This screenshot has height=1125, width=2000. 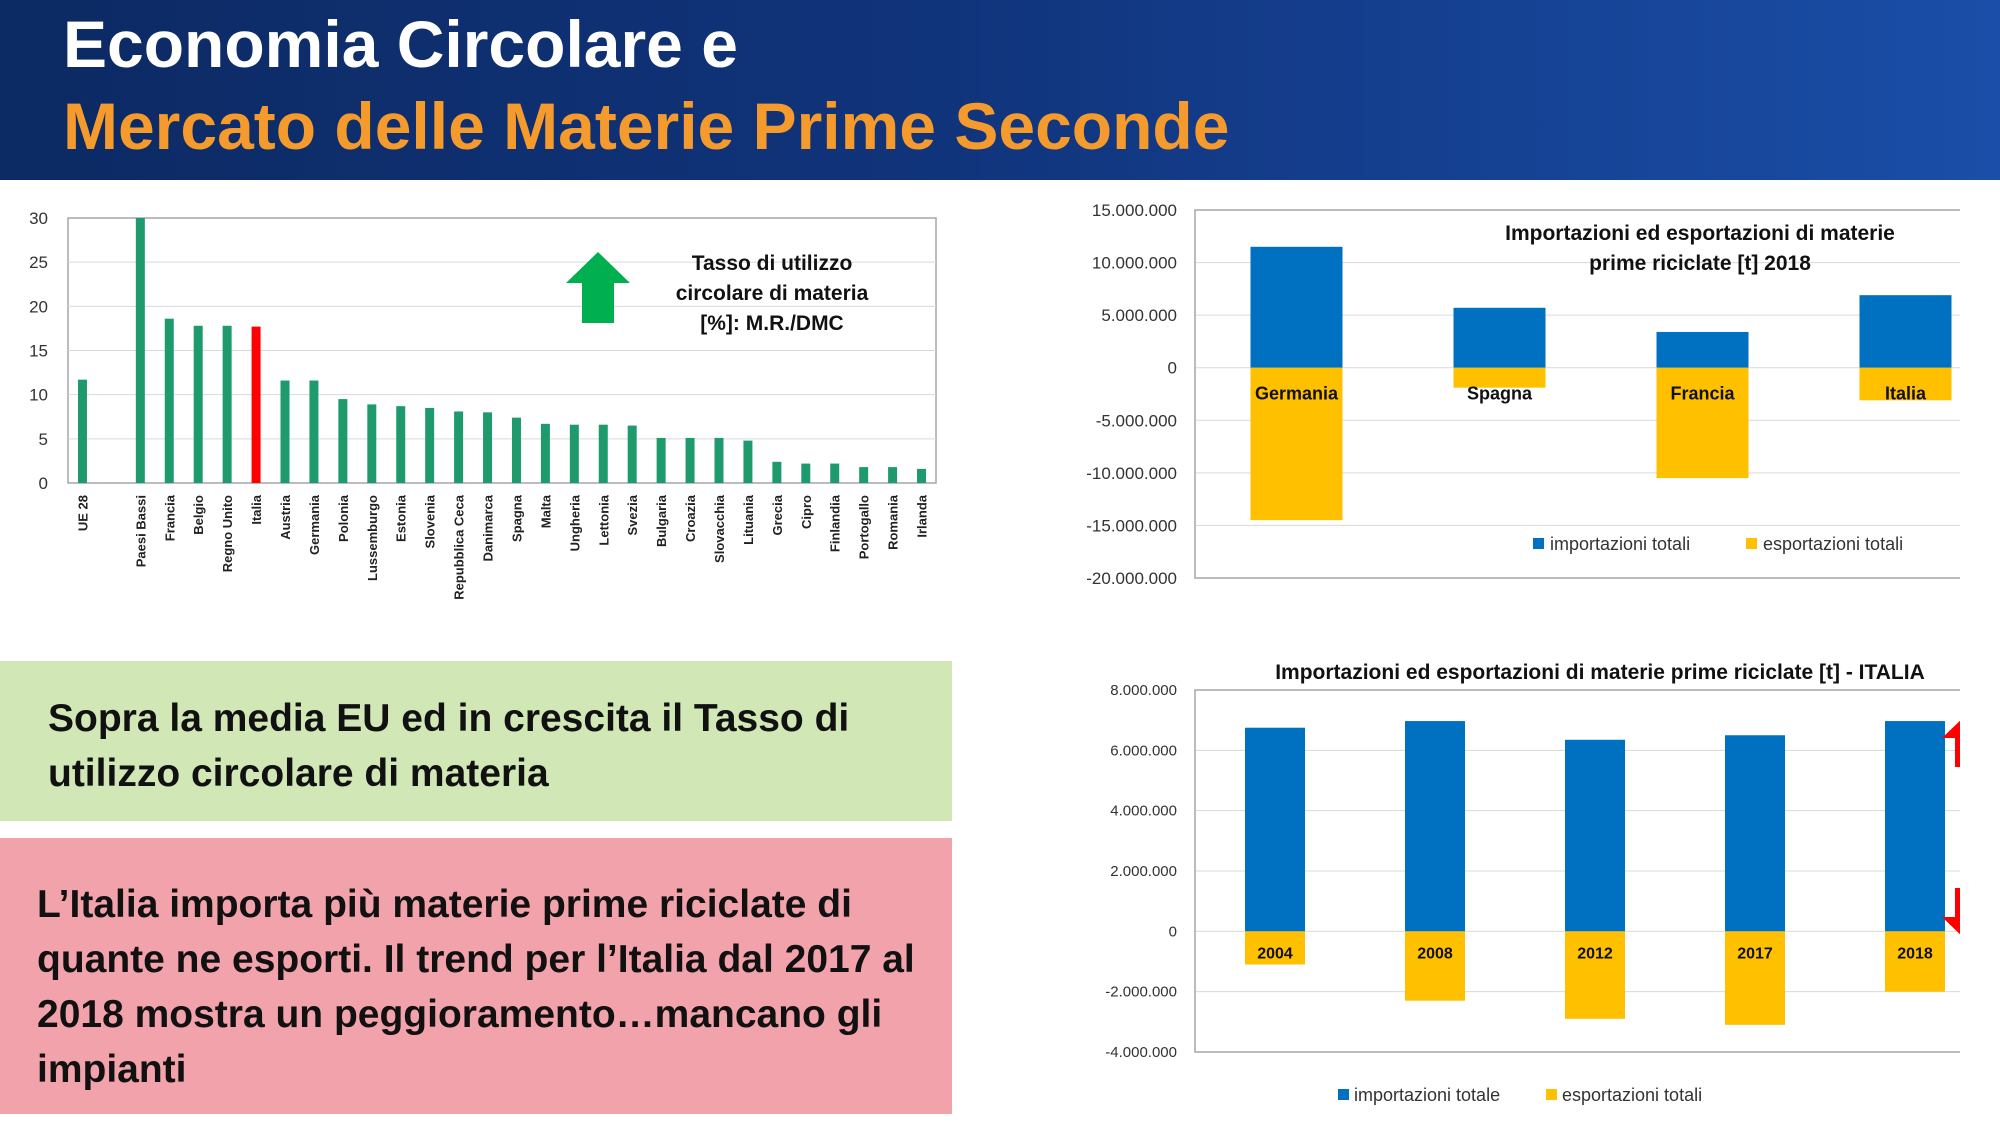 What do you see at coordinates (1755, 833) in the screenshot?
I see `bar-import-2017` at bounding box center [1755, 833].